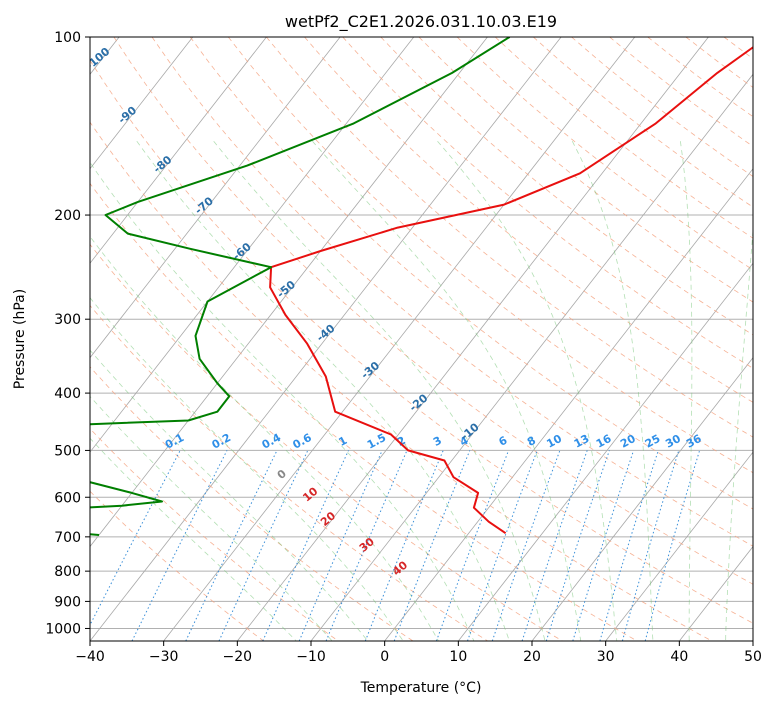 This screenshot has height=708, width=775. Describe the element at coordinates (67, 572) in the screenshot. I see `y-tick-label: 800` at that location.